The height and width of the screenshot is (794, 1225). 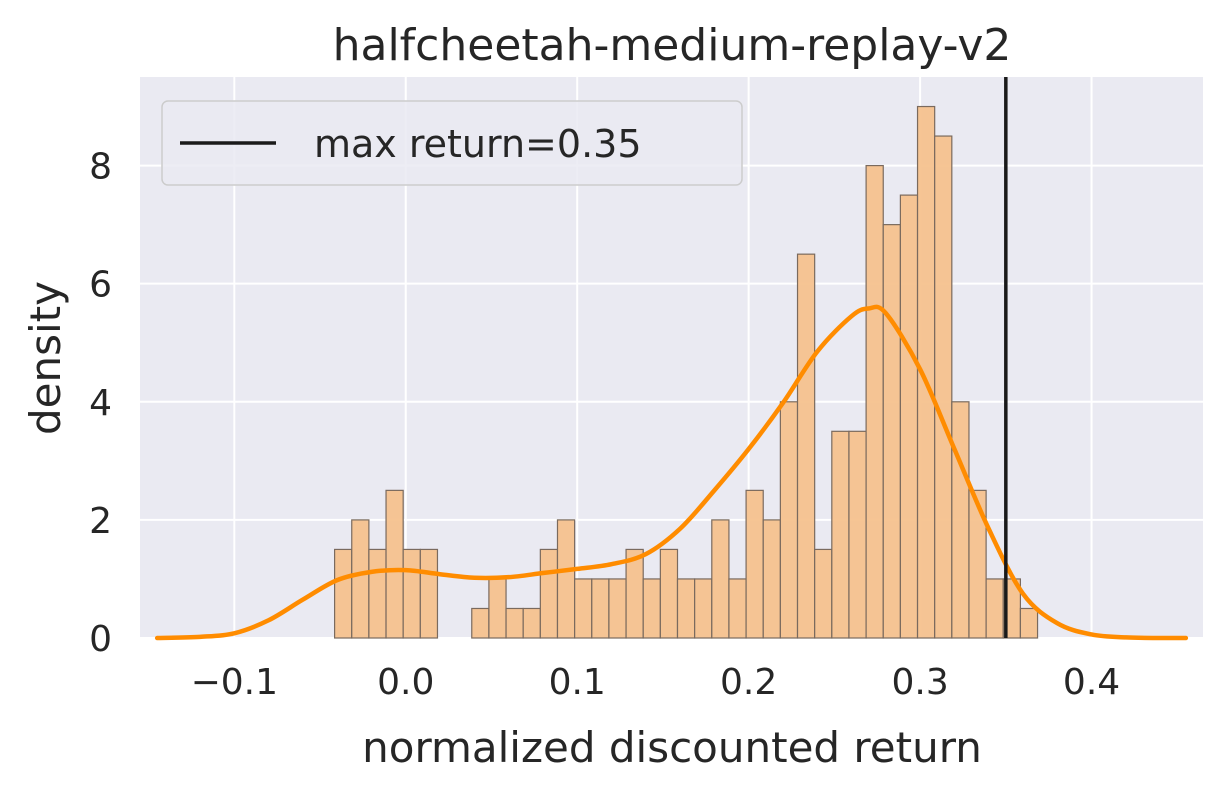 What do you see at coordinates (577, 682) in the screenshot?
I see `x-tick-label-2: 0.1` at bounding box center [577, 682].